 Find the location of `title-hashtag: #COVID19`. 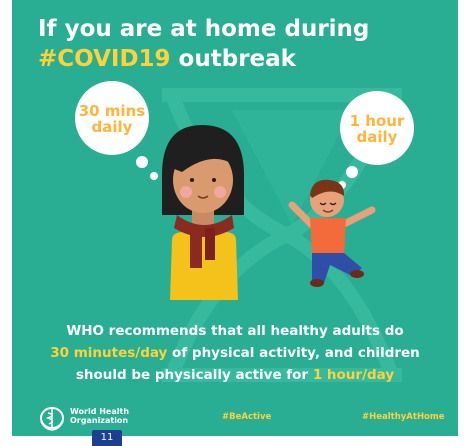

title-hashtag: #COVID19 is located at coordinates (104, 59).